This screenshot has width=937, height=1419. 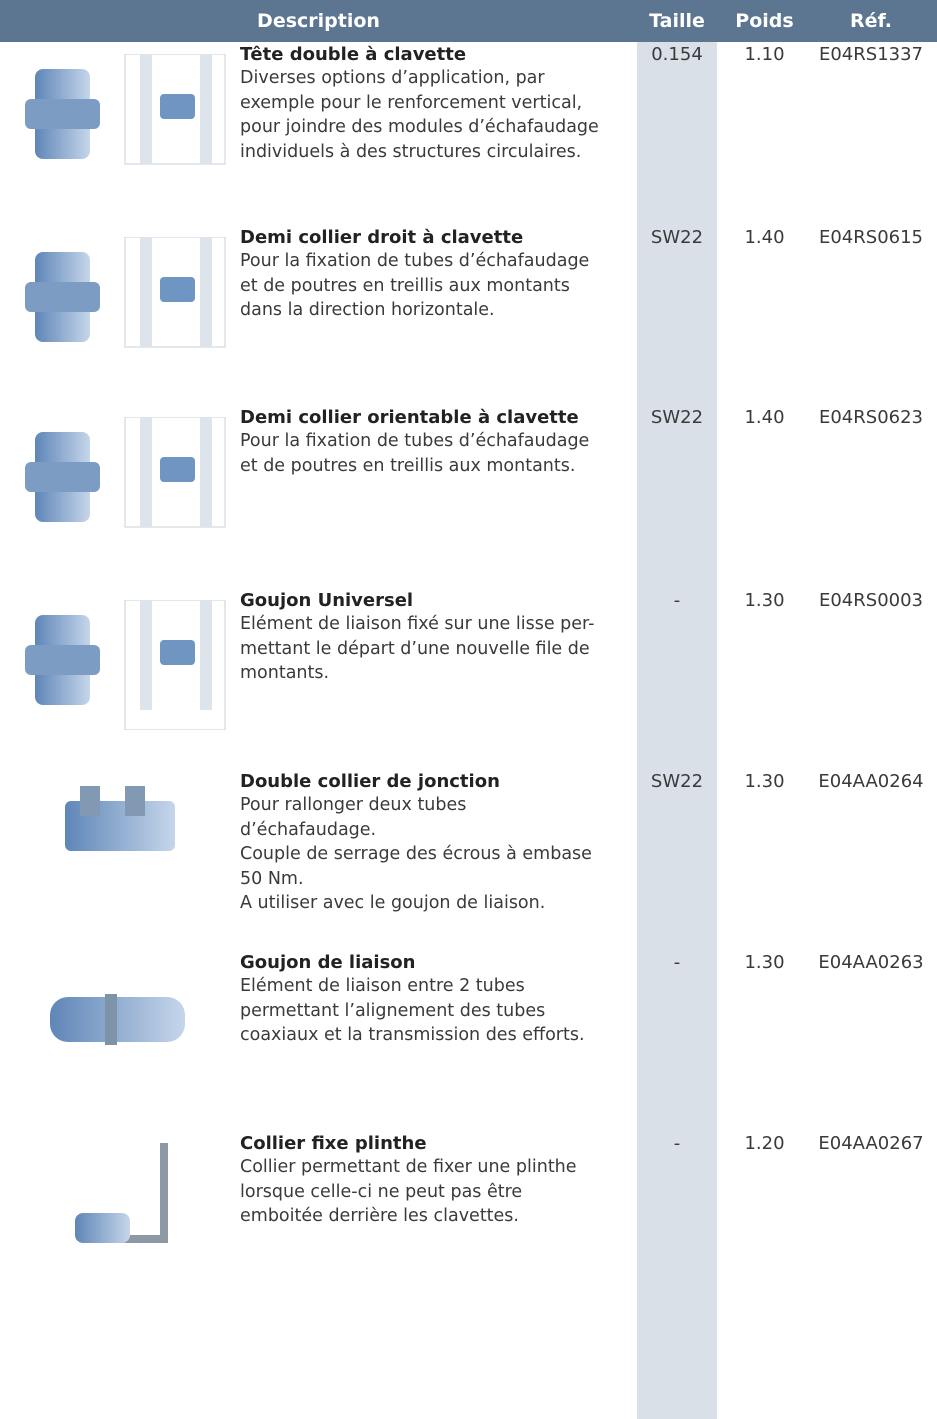 What do you see at coordinates (412, 1035) in the screenshot?
I see `item-description: coaxiaux et la transmission des efforts.` at bounding box center [412, 1035].